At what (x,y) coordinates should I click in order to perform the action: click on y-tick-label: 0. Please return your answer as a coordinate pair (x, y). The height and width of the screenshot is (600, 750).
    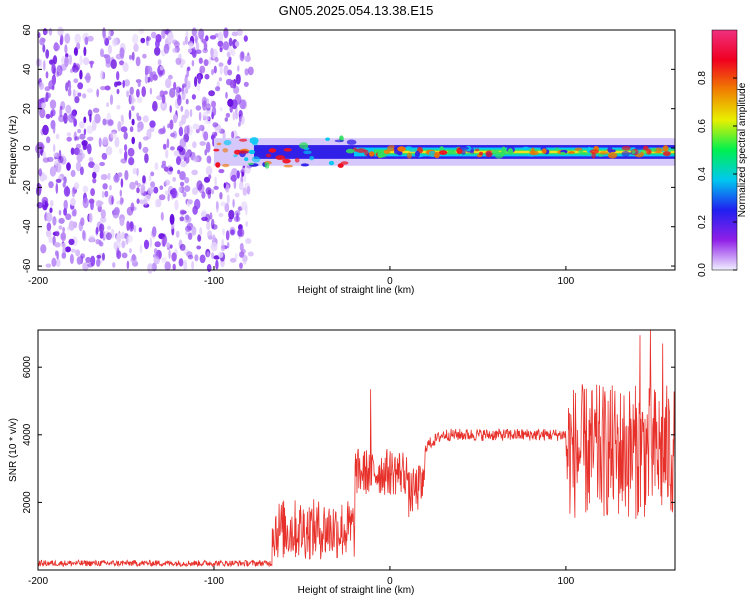
    Looking at the image, I should click on (27, 148).